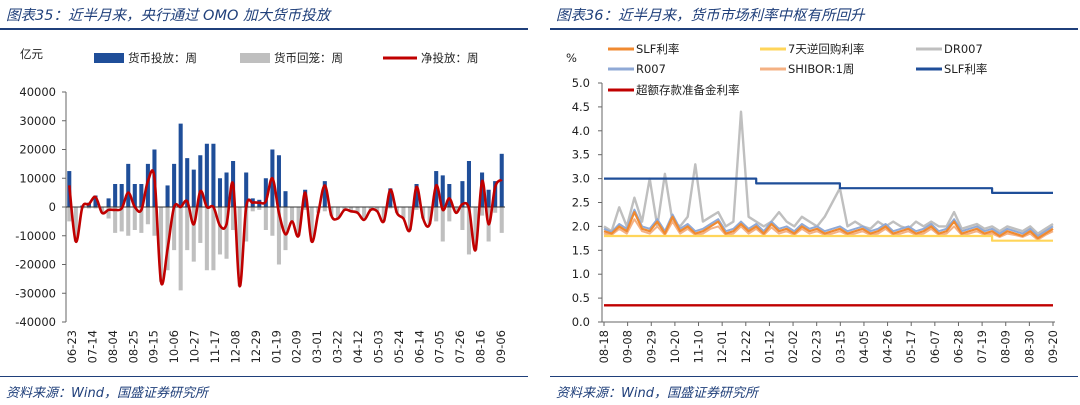  Describe the element at coordinates (378, 346) in the screenshot. I see `left-x-tick-15: 05-03` at that location.